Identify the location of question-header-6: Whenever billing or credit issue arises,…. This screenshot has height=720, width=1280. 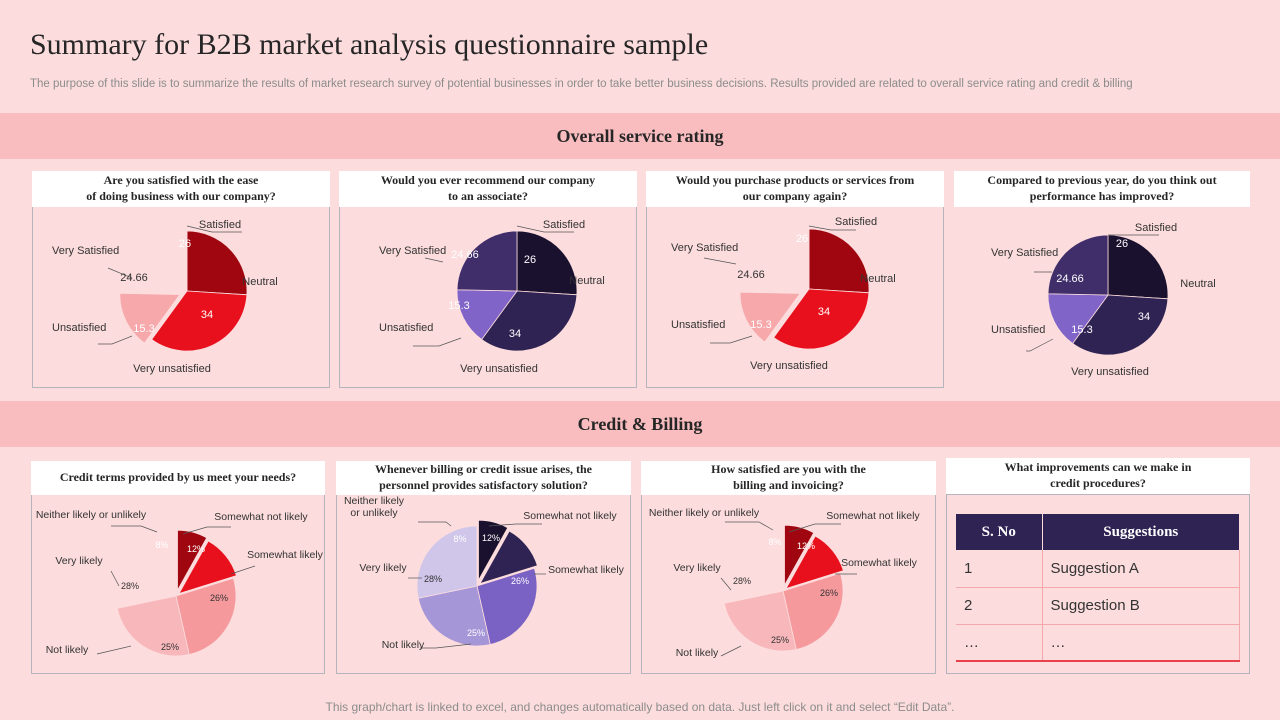
(483, 478).